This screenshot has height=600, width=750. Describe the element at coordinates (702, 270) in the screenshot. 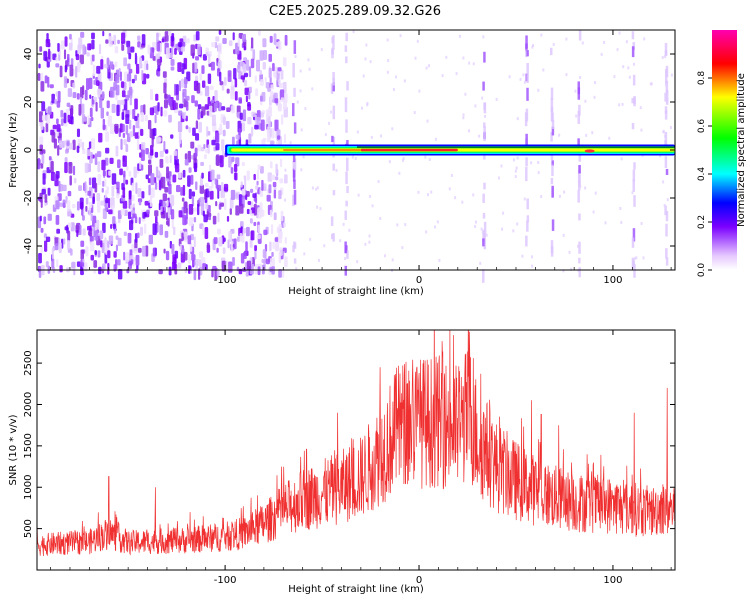

I see `colorbar-tick-label: 0.0` at that location.